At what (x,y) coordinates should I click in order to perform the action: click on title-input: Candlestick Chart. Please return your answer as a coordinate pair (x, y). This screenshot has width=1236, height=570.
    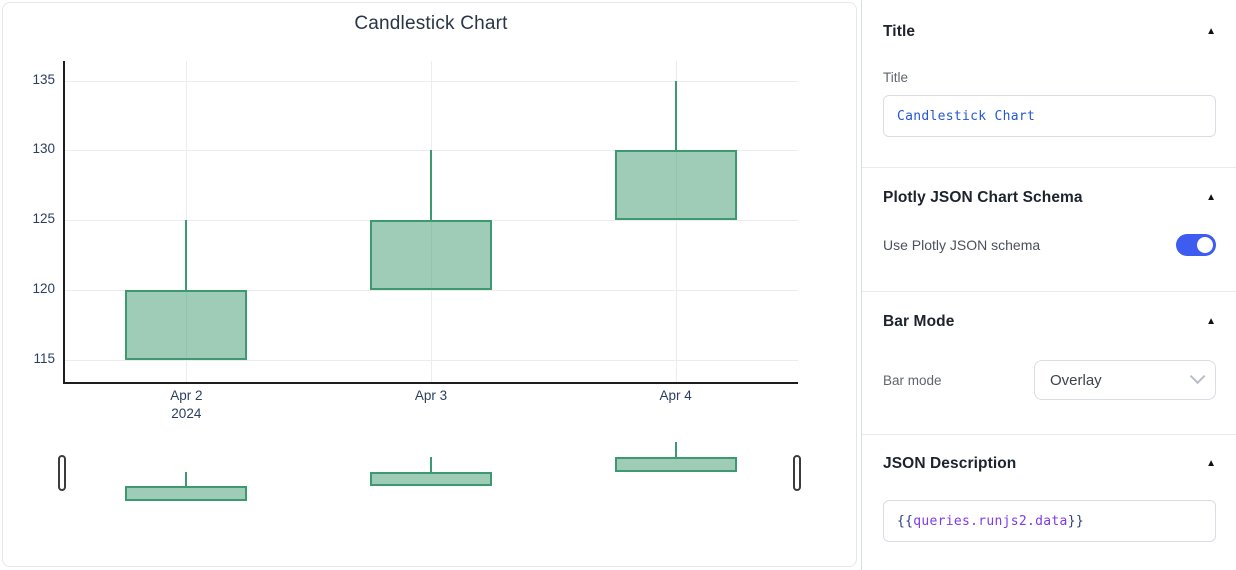
    Looking at the image, I should click on (1049, 116).